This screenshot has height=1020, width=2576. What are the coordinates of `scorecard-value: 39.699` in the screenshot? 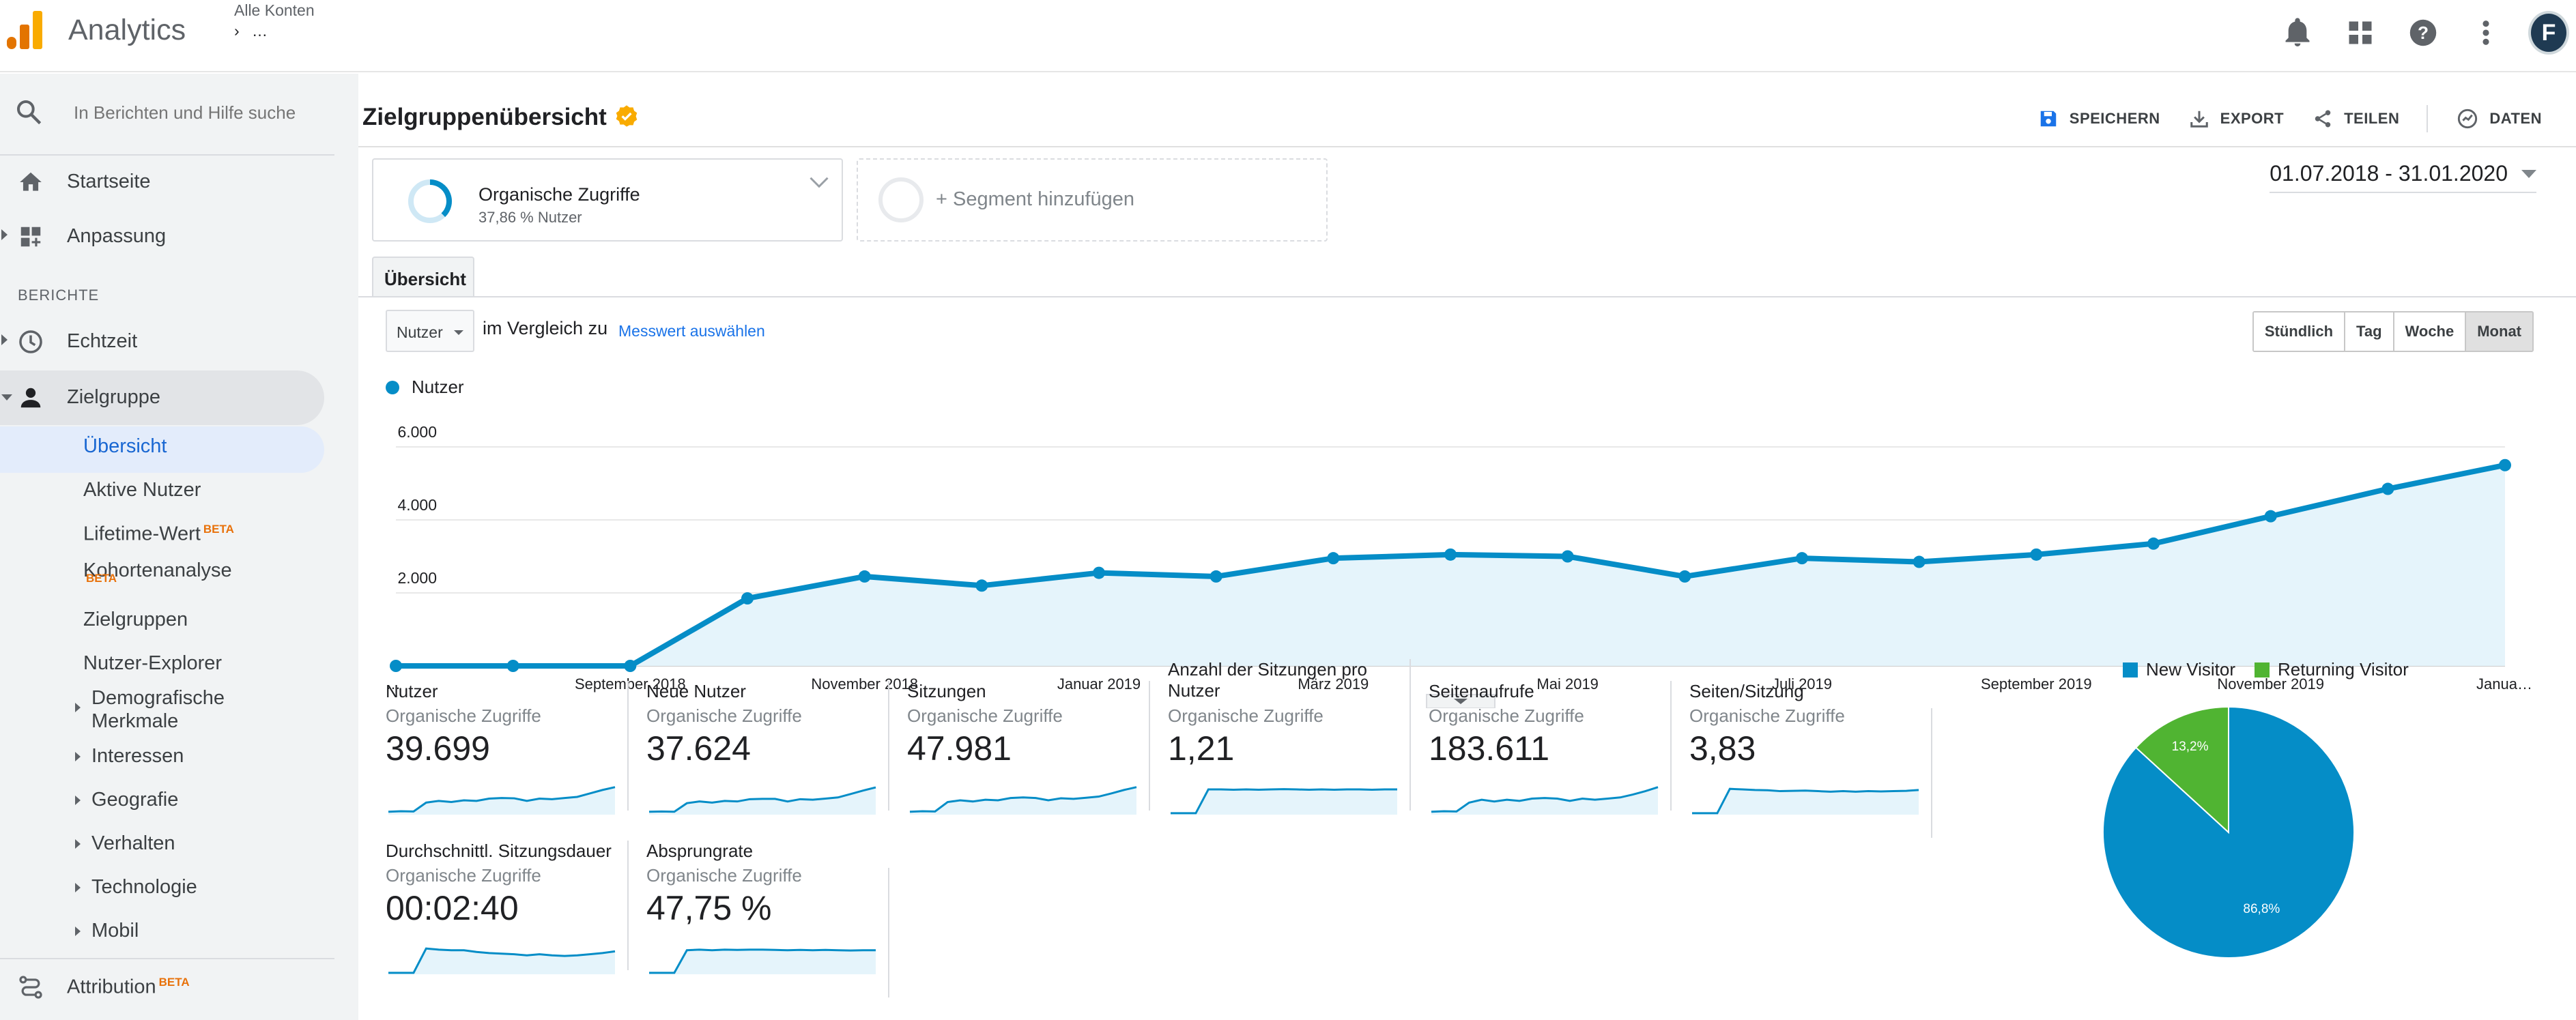 It's located at (438, 748).